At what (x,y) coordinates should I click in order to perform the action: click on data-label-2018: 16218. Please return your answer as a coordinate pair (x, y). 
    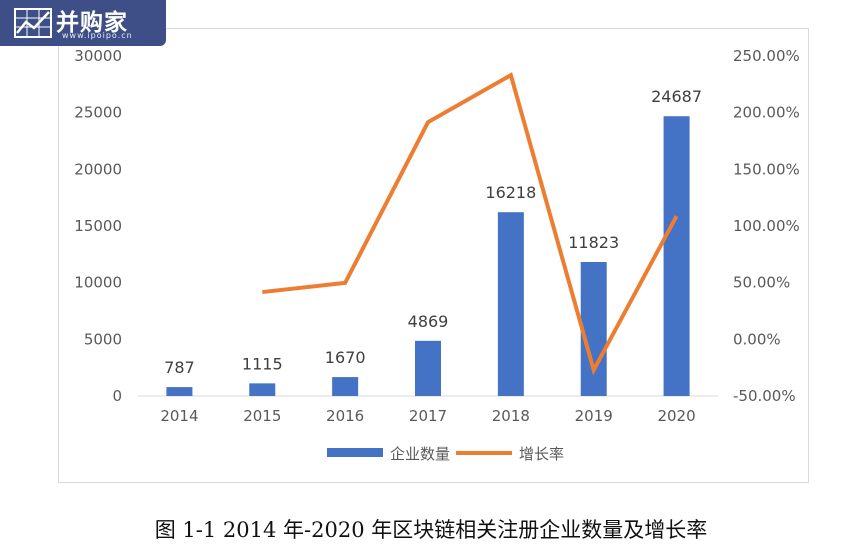
    Looking at the image, I should click on (510, 192).